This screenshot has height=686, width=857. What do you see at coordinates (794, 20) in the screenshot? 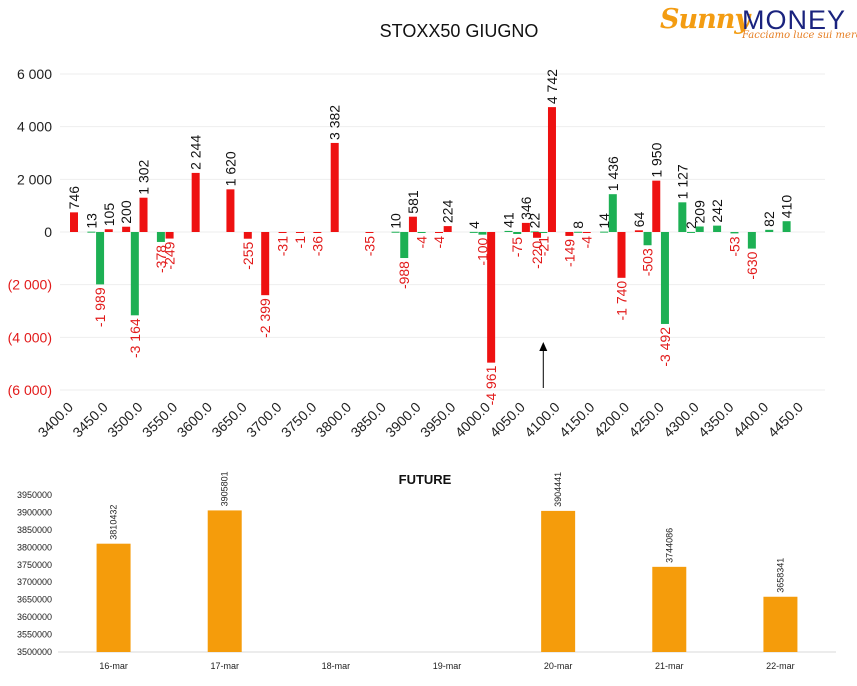
I see `logo-brand-money: MONEY` at bounding box center [794, 20].